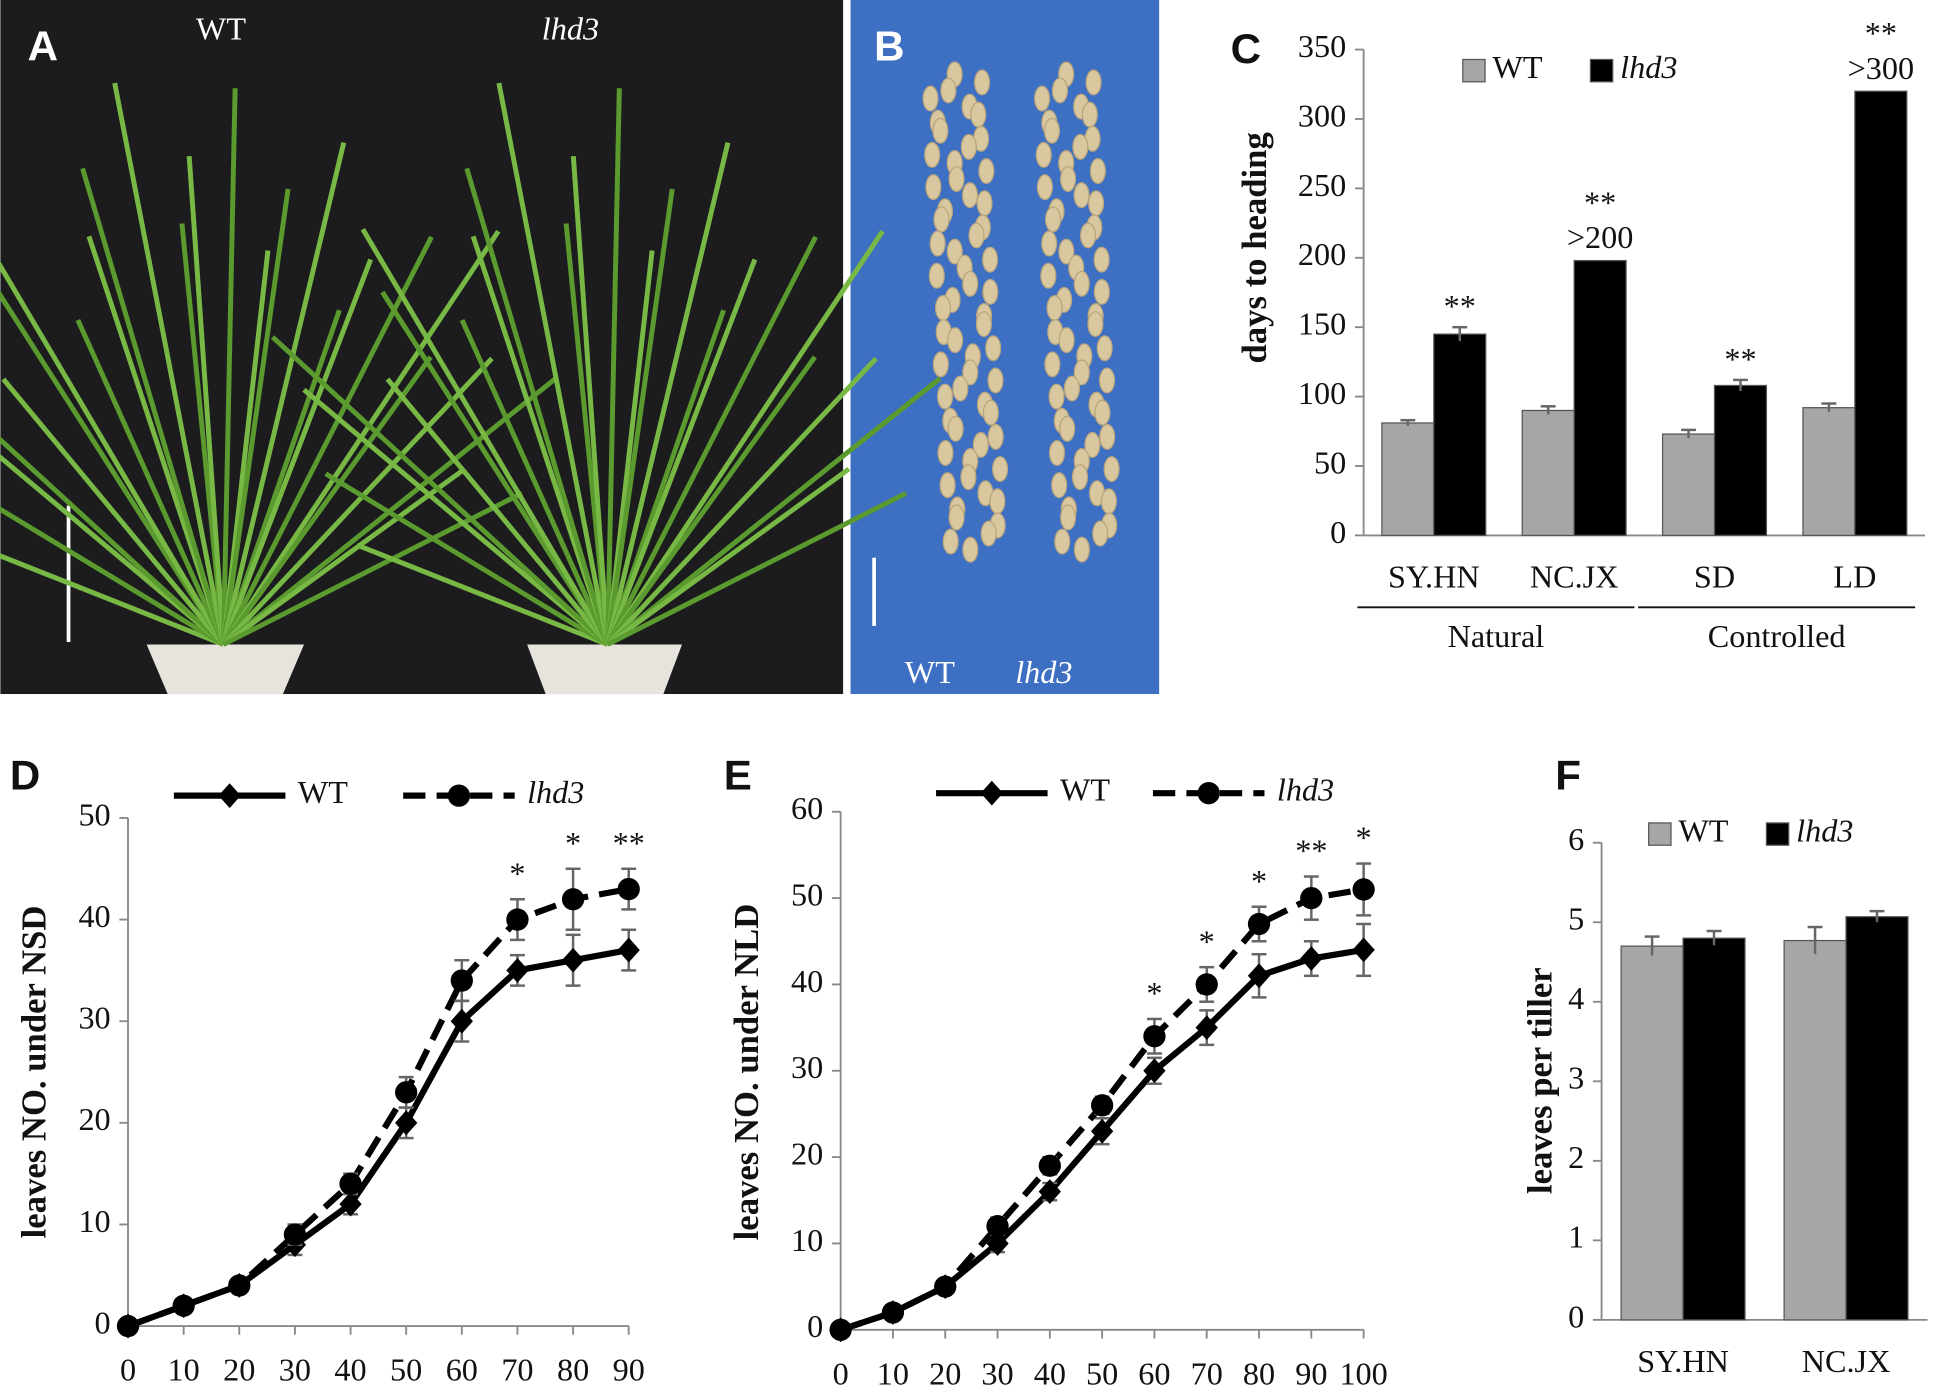  I want to click on y-tick-label: 30, so click(807, 1067).